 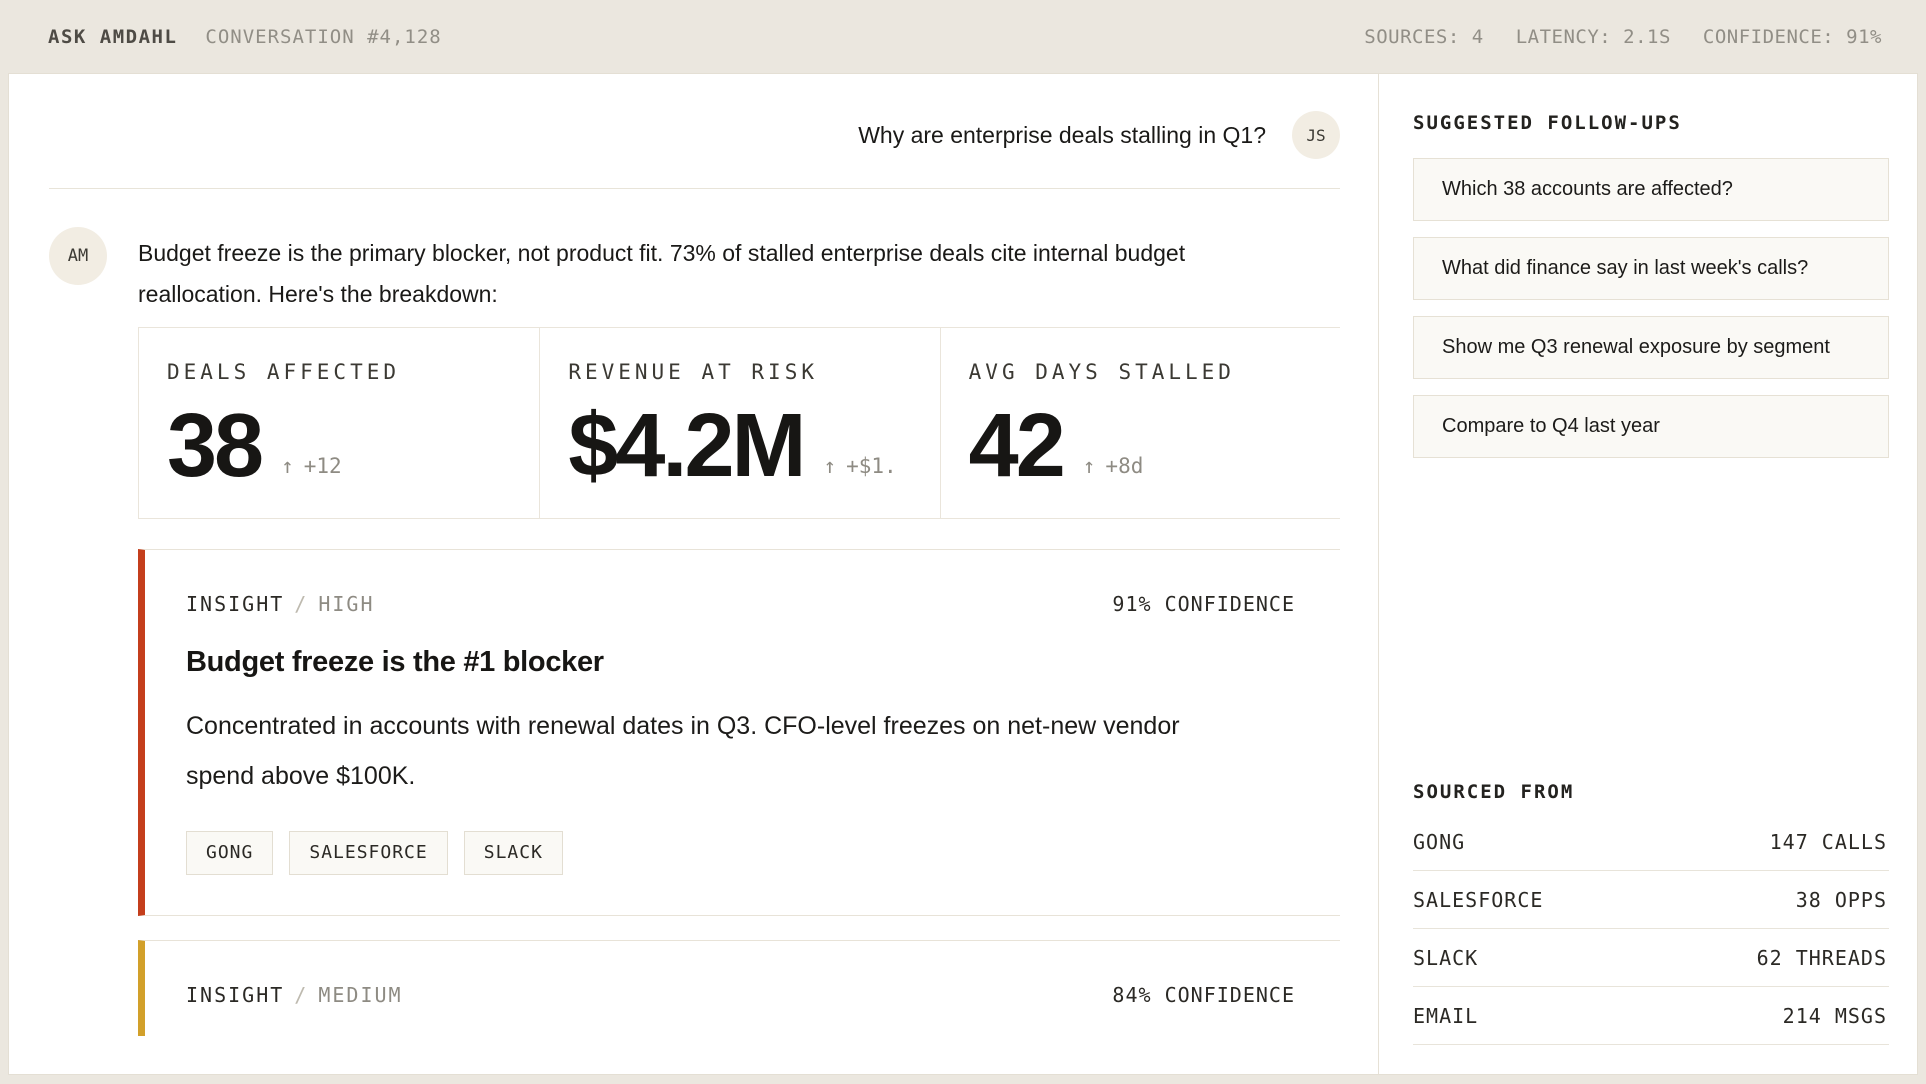 I want to click on app-title: ASK AMDAHL, so click(x=113, y=36).